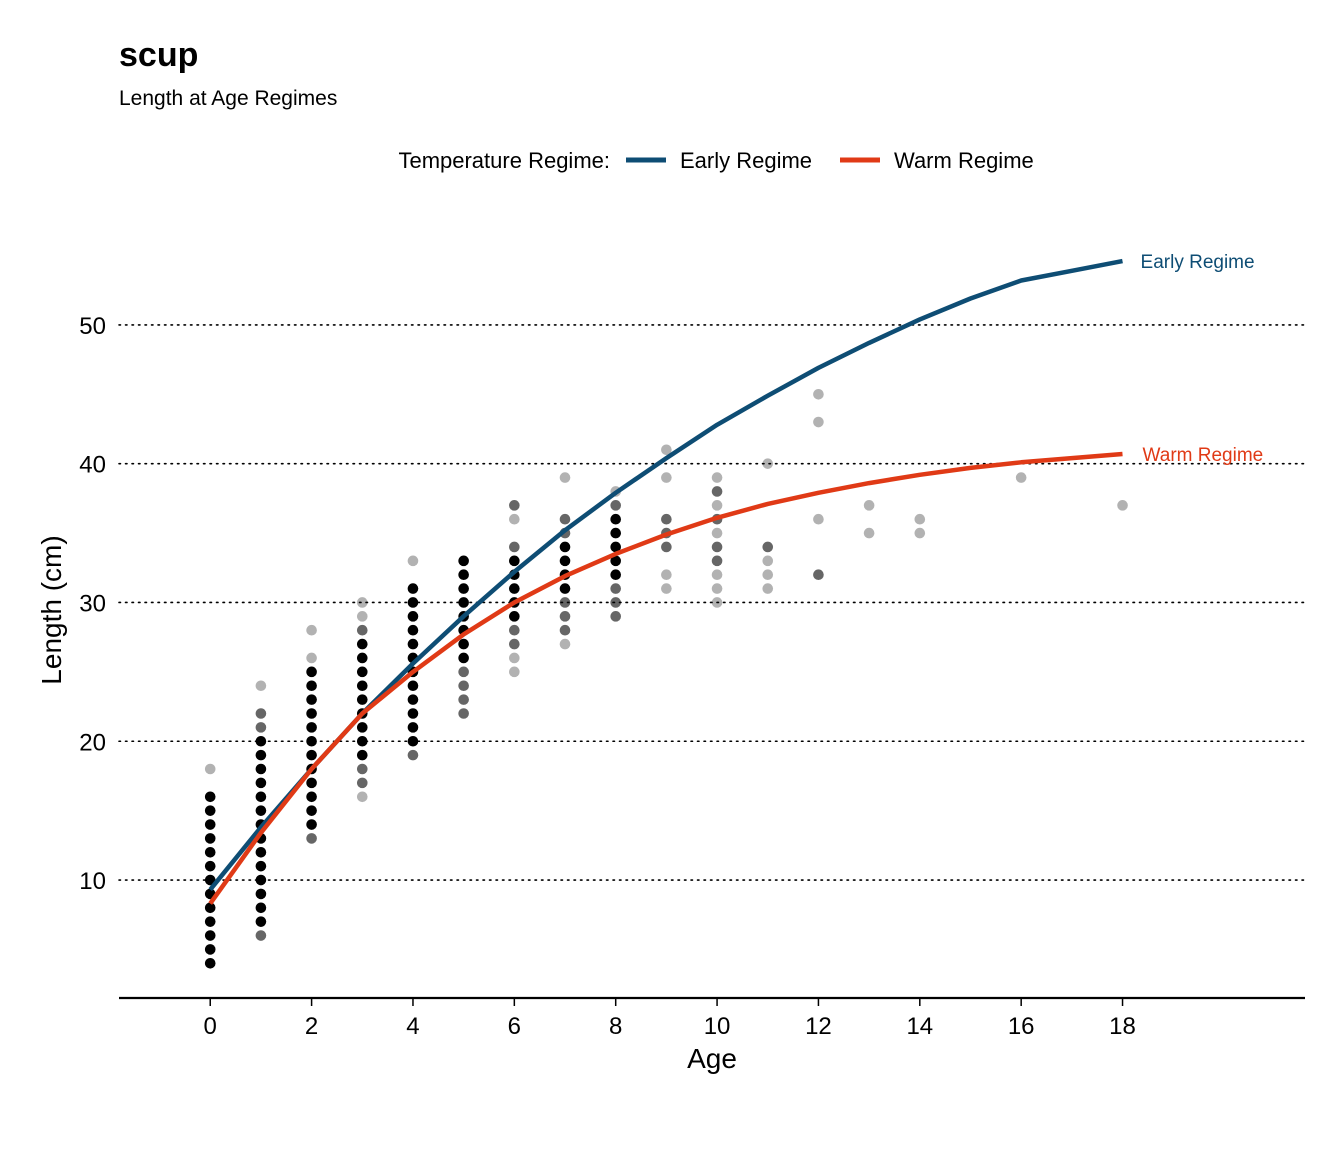 The image size is (1344, 1152). I want to click on x-axis-title: Age, so click(712, 1058).